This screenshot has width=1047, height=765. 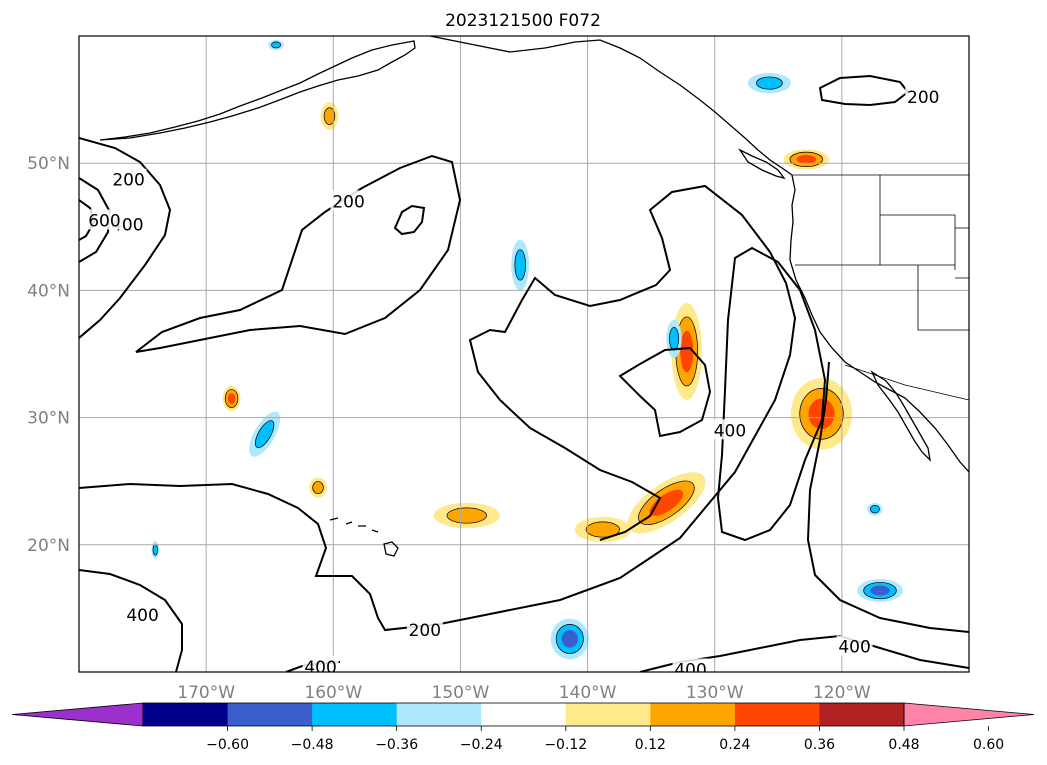 I want to click on coastline-hawaii, so click(x=364, y=537).